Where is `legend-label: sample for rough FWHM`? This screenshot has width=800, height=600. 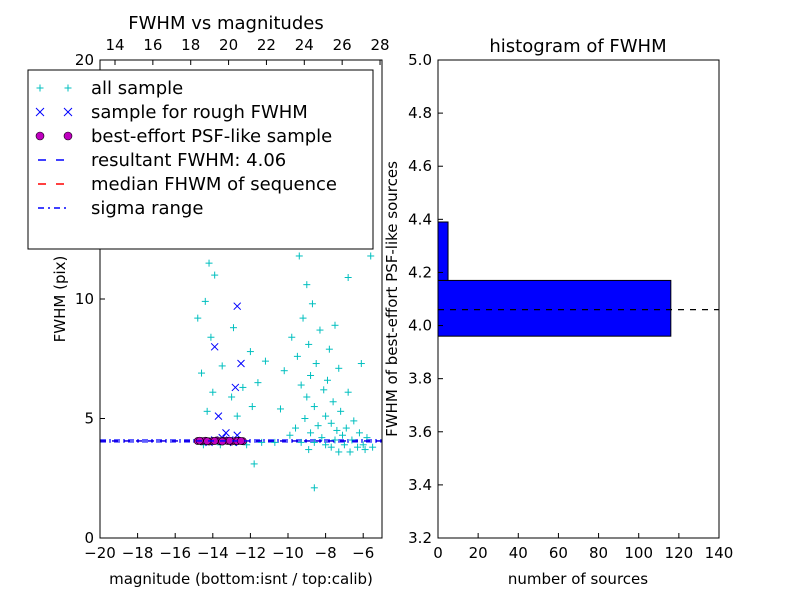
legend-label: sample for rough FWHM is located at coordinates (199, 112).